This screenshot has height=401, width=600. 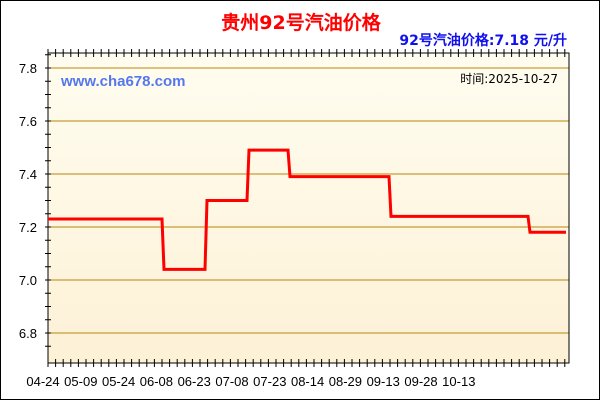 I want to click on x-tick-label: 05-24, so click(x=118, y=381).